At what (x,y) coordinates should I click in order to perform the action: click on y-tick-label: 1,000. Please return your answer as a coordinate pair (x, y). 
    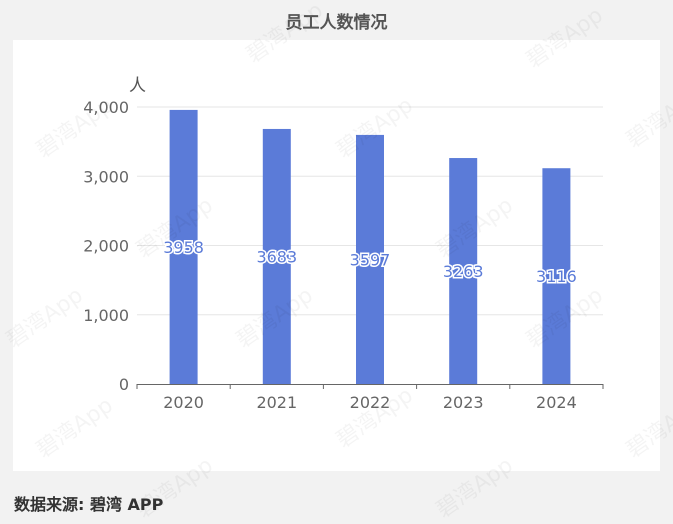
    Looking at the image, I should click on (106, 315).